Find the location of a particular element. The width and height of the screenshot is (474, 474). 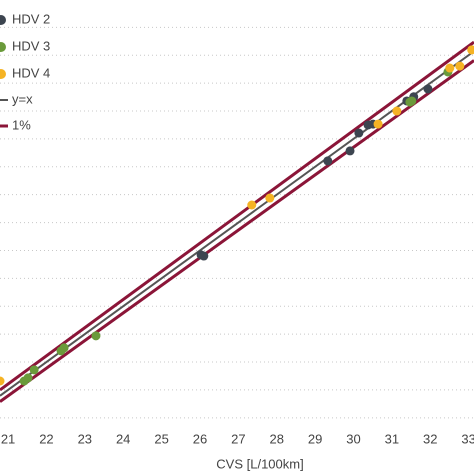

legend-label: HDV 2 is located at coordinates (31, 18).